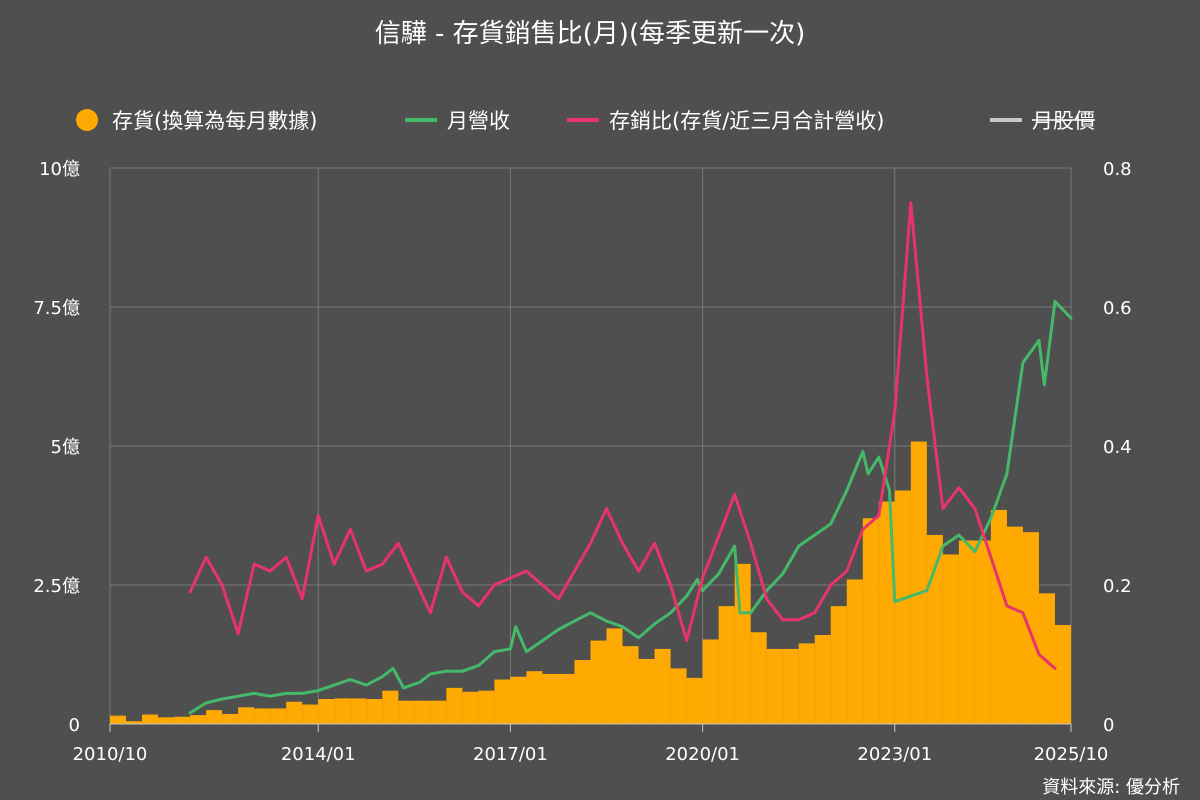  I want to click on y-right-tick-label: 0.2, so click(1117, 586).